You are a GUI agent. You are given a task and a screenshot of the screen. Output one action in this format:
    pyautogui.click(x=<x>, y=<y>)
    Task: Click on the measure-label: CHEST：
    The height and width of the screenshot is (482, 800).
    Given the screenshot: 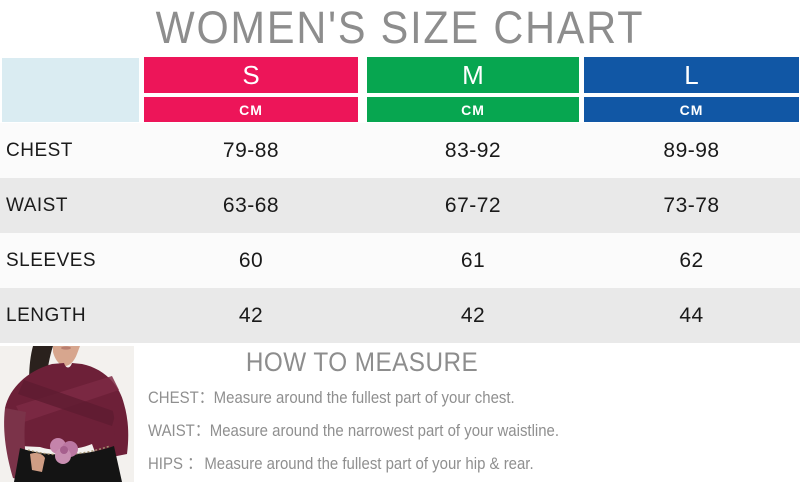 What is the action you would take?
    pyautogui.click(x=181, y=397)
    